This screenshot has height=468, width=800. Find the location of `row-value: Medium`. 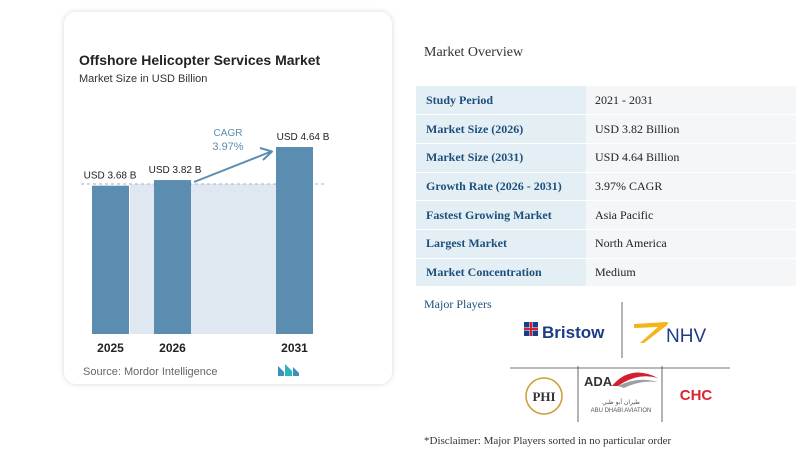

row-value: Medium is located at coordinates (691, 273).